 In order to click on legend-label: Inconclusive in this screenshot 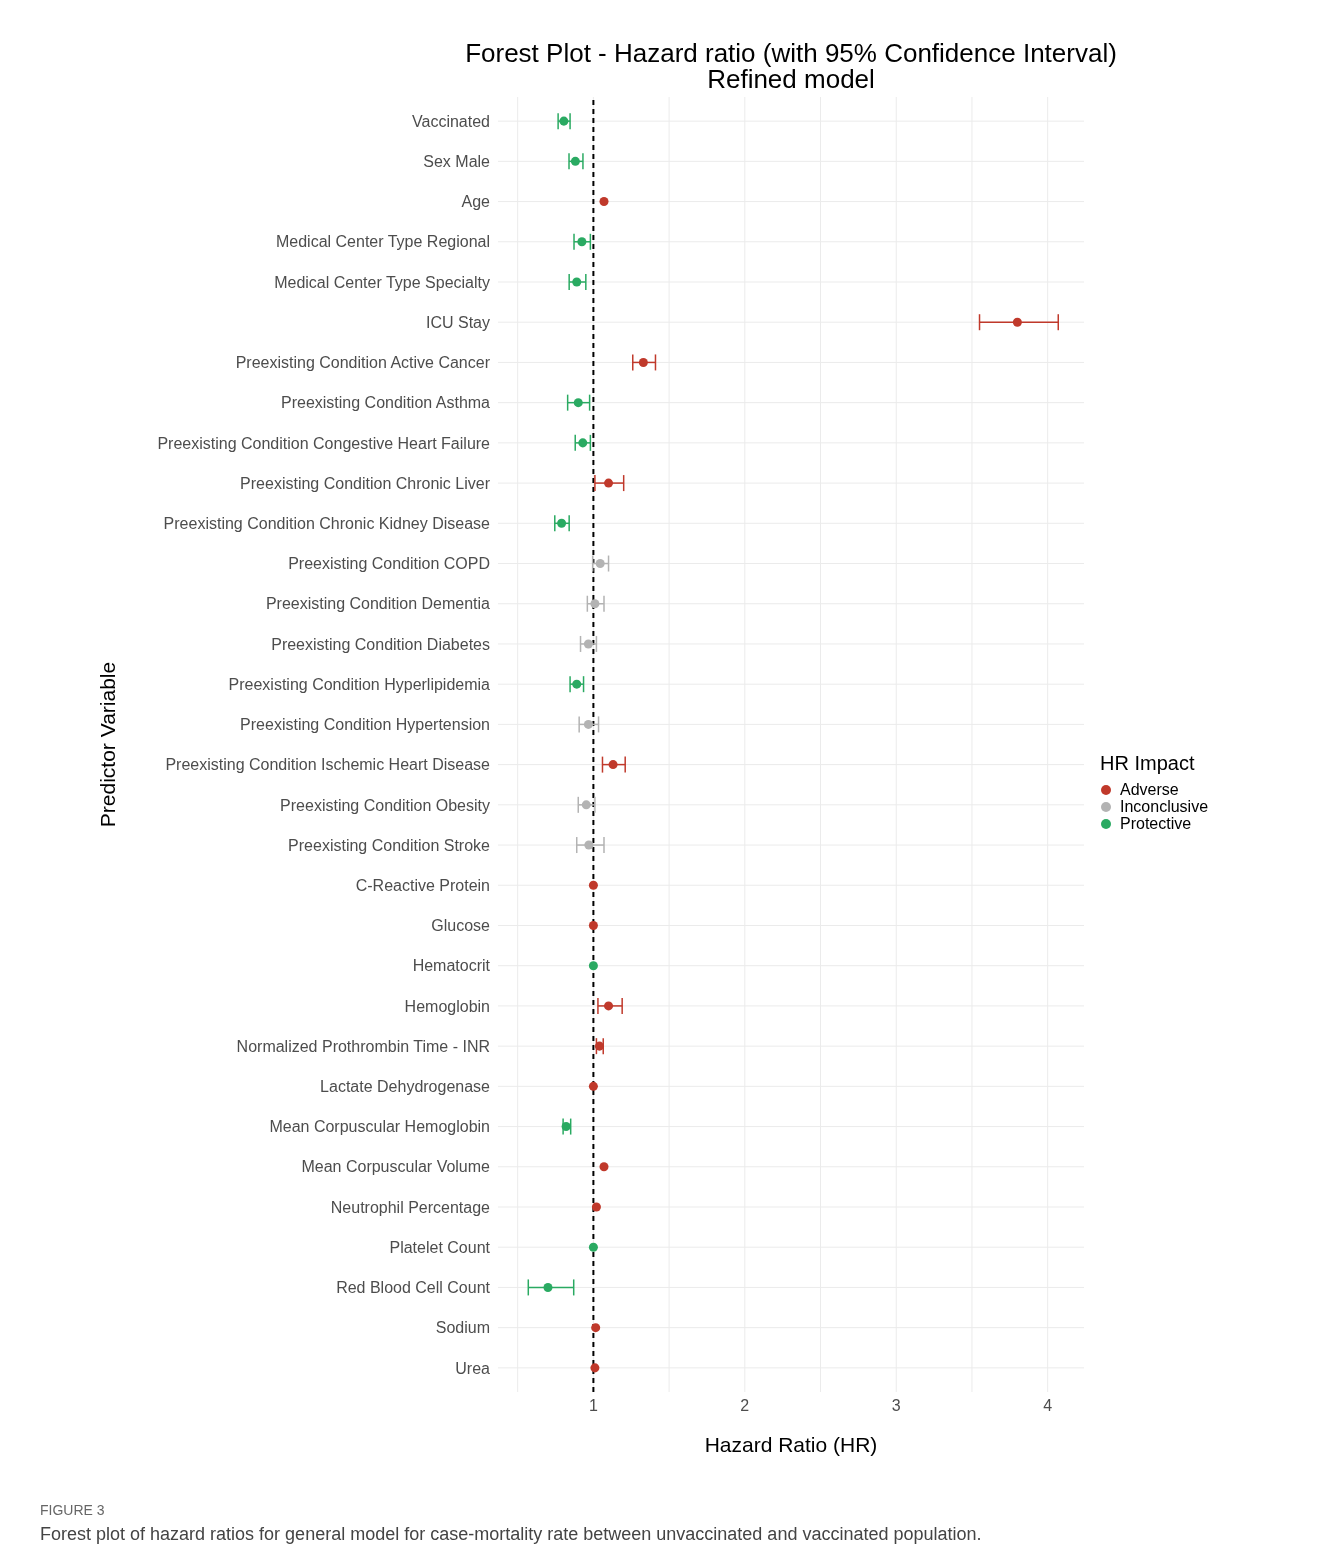, I will do `click(1164, 806)`.